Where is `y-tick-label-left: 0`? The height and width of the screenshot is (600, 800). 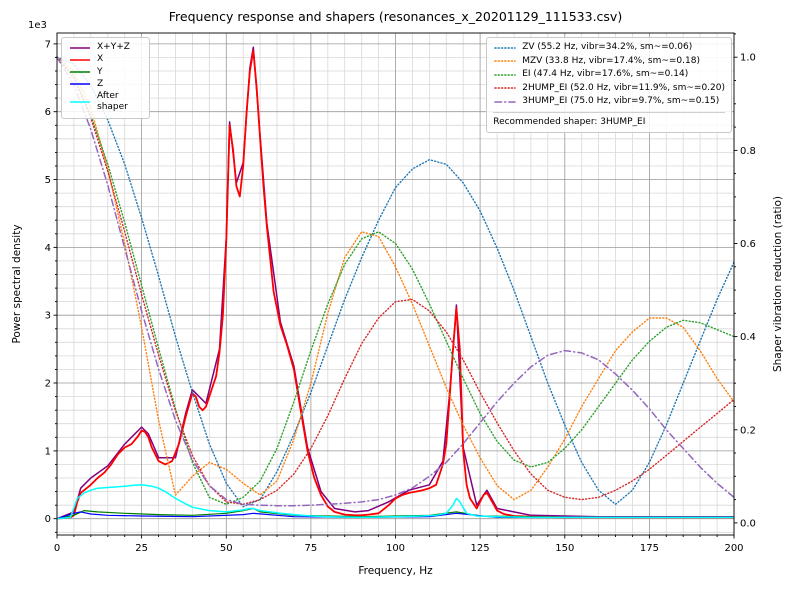 y-tick-label-left: 0 is located at coordinates (48, 519).